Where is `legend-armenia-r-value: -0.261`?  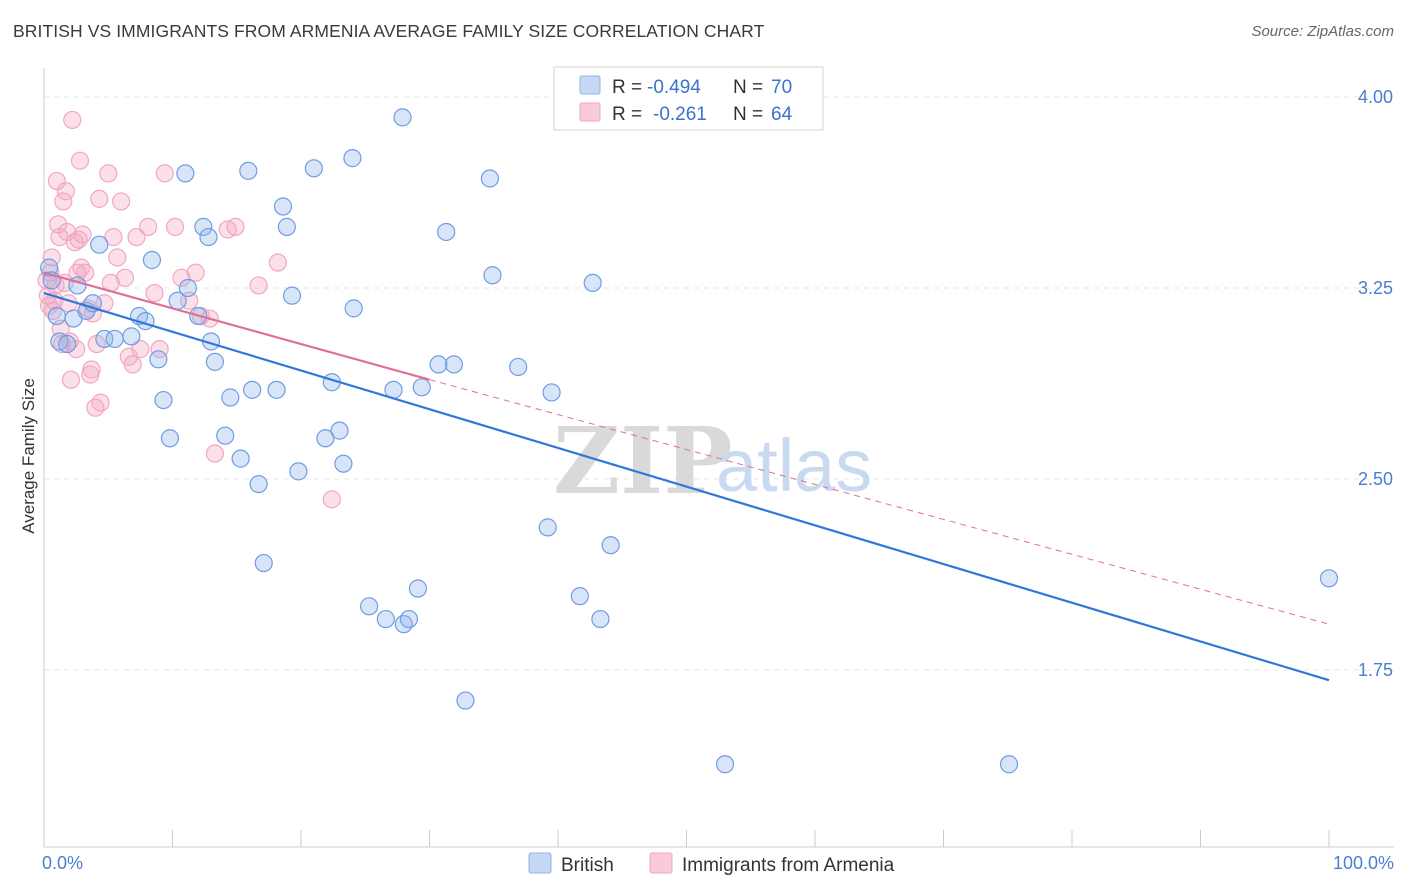 legend-armenia-r-value: -0.261 is located at coordinates (680, 114).